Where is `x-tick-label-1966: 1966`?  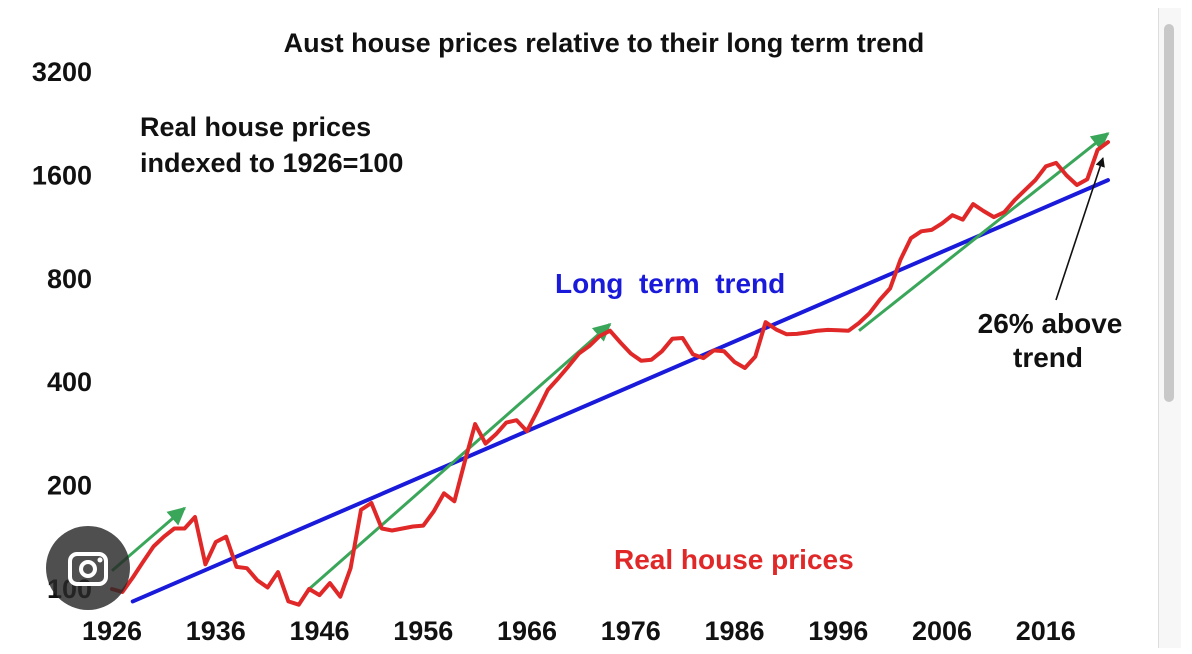 x-tick-label-1966: 1966 is located at coordinates (527, 631).